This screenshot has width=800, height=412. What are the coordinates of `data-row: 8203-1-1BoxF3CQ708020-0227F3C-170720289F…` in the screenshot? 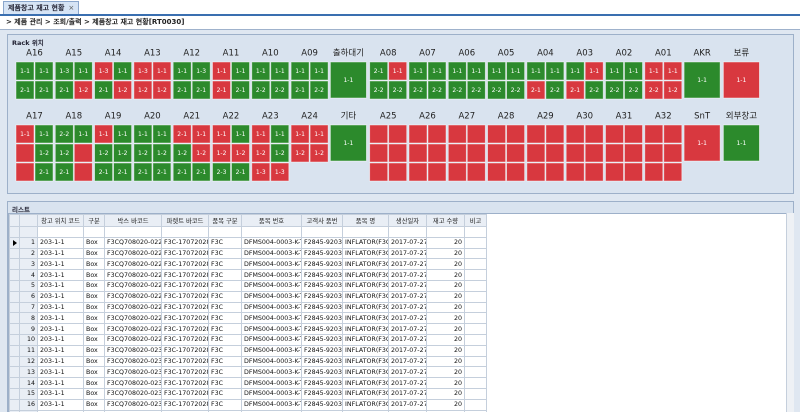 It's located at (248, 318).